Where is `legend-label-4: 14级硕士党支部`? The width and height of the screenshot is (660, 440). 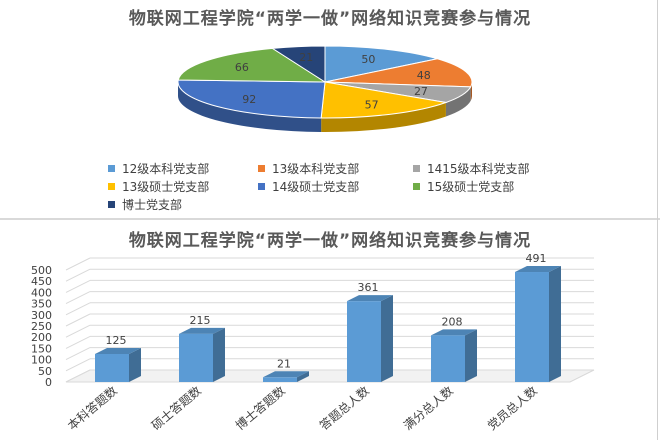
legend-label-4: 14级硕士党支部 is located at coordinates (316, 187).